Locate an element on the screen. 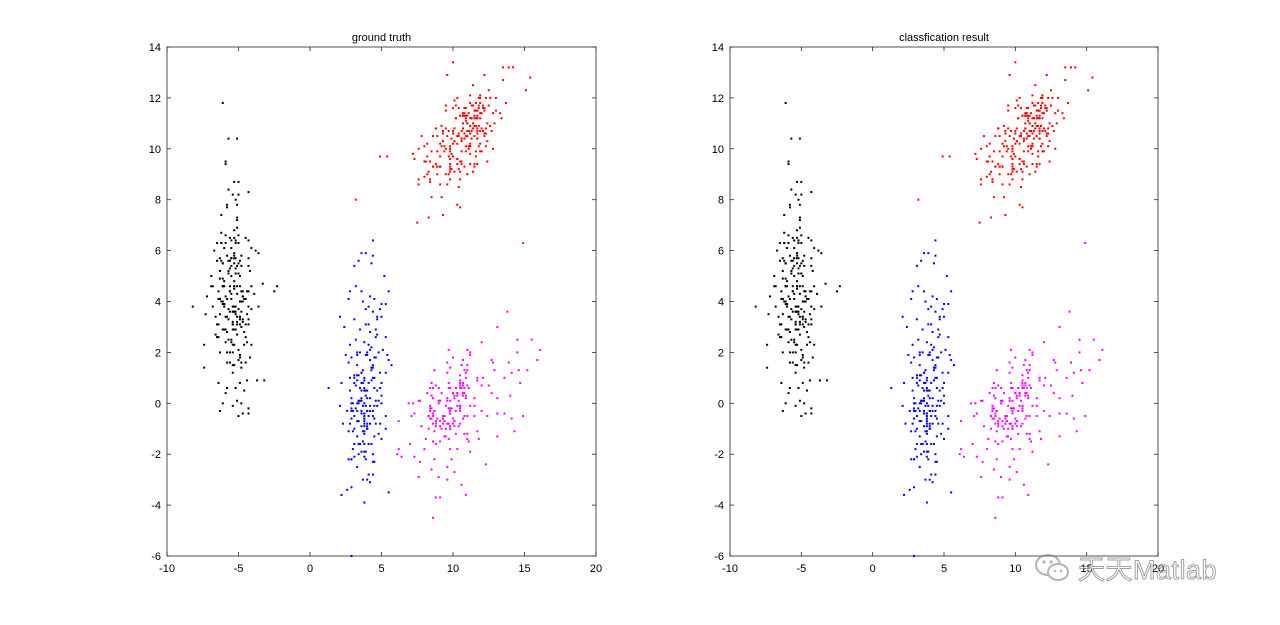 The image size is (1280, 625). chart-title: ground truth is located at coordinates (381, 38).